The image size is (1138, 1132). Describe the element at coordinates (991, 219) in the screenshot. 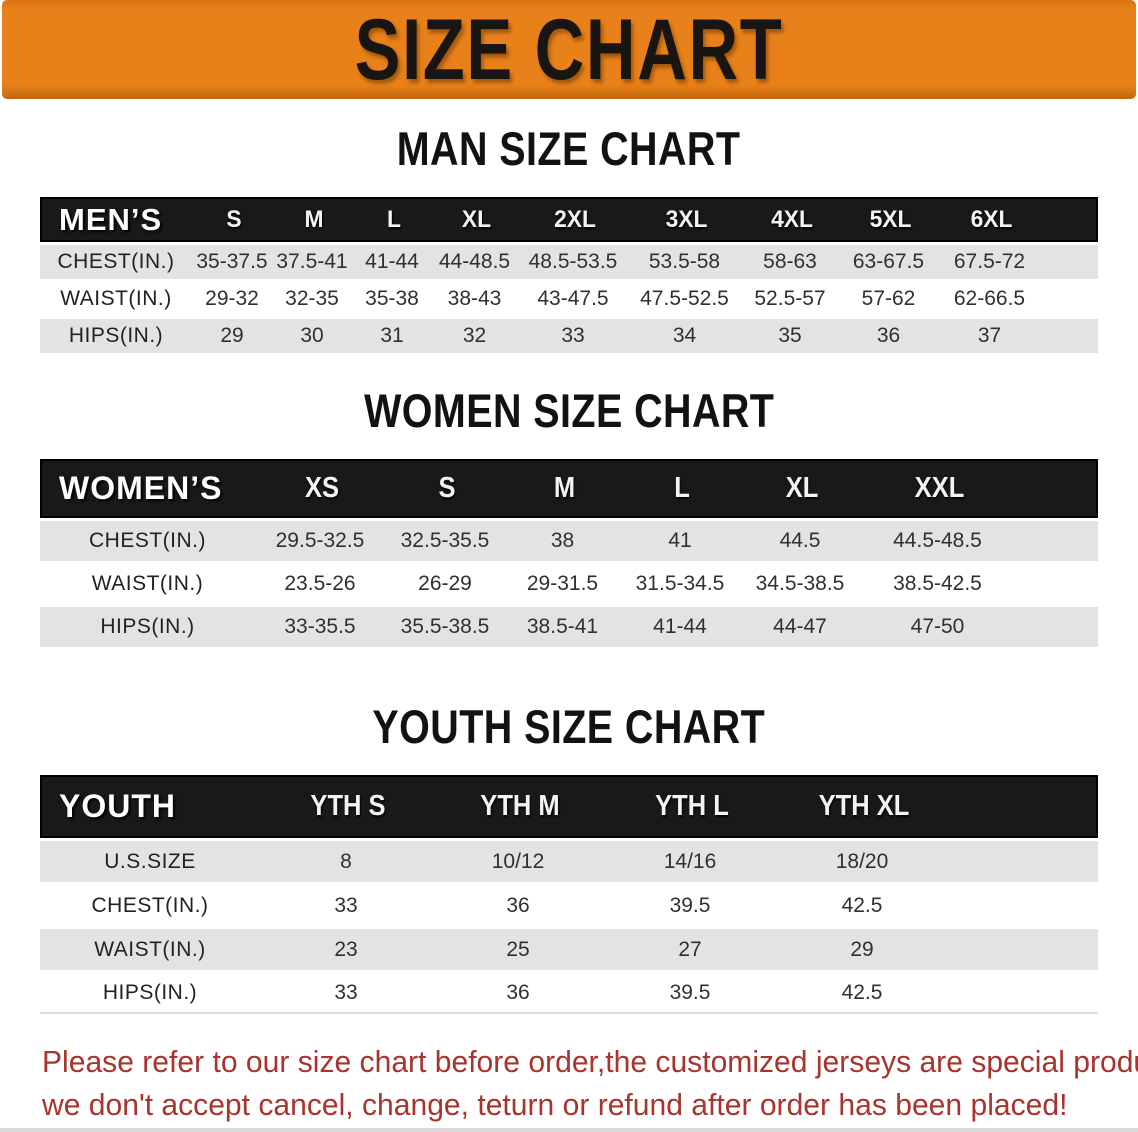

I see `men-col-6xl: 6XL` at that location.